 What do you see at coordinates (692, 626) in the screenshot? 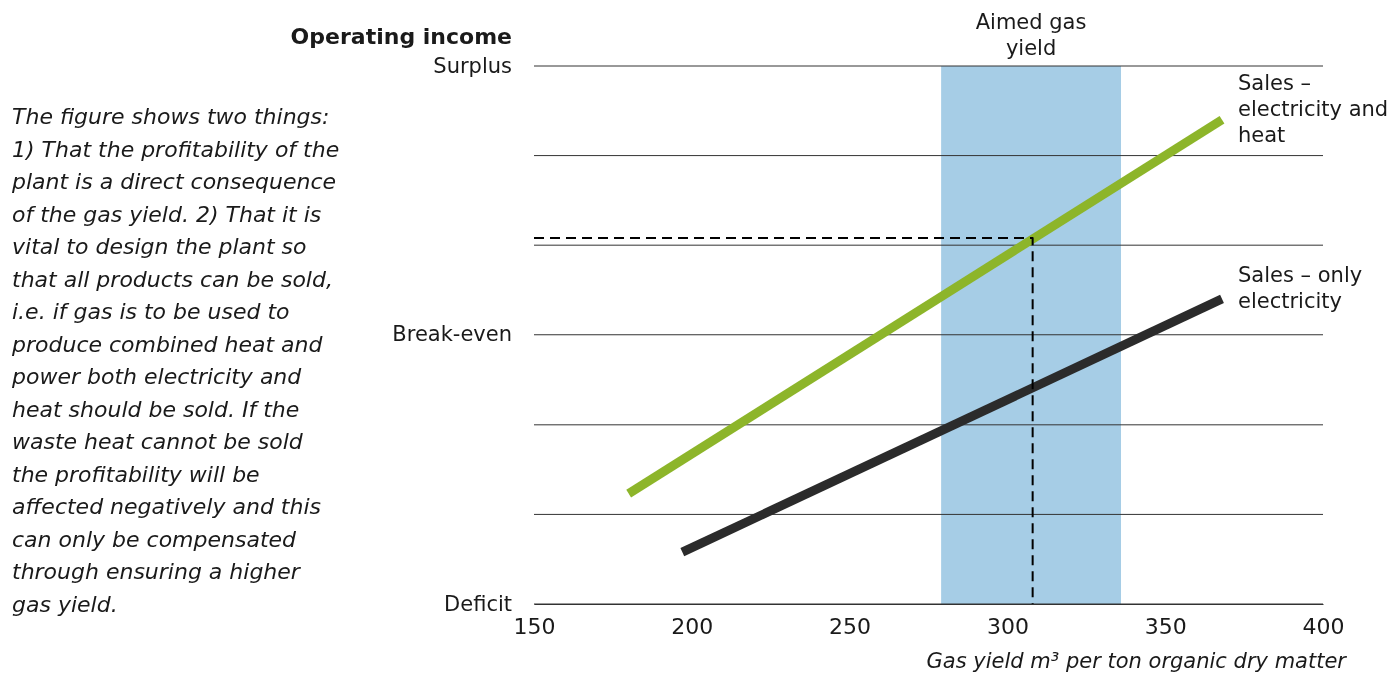
I see `x-tick-label: 200` at bounding box center [692, 626].